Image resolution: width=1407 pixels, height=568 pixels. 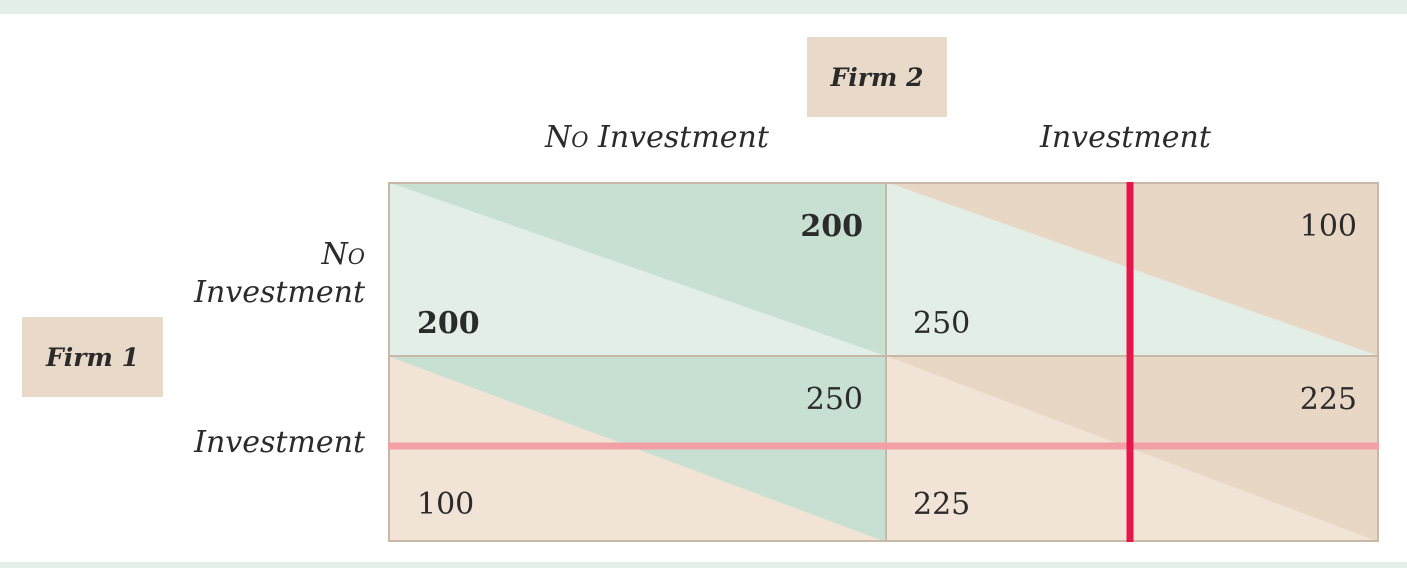 I want to click on cell-nn-firm2-region, so click(x=637, y=269).